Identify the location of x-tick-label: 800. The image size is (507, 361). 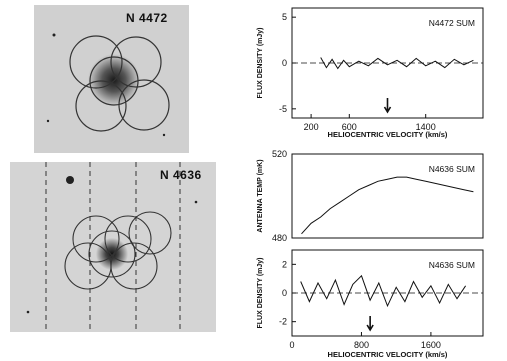
(361, 345).